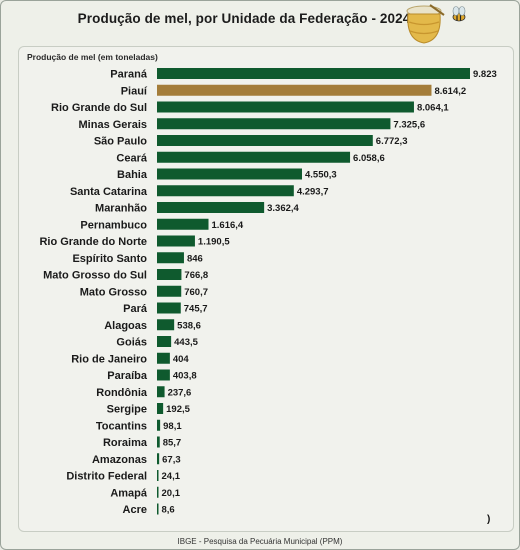  I want to click on value-label-parana: 9.823, so click(485, 74).